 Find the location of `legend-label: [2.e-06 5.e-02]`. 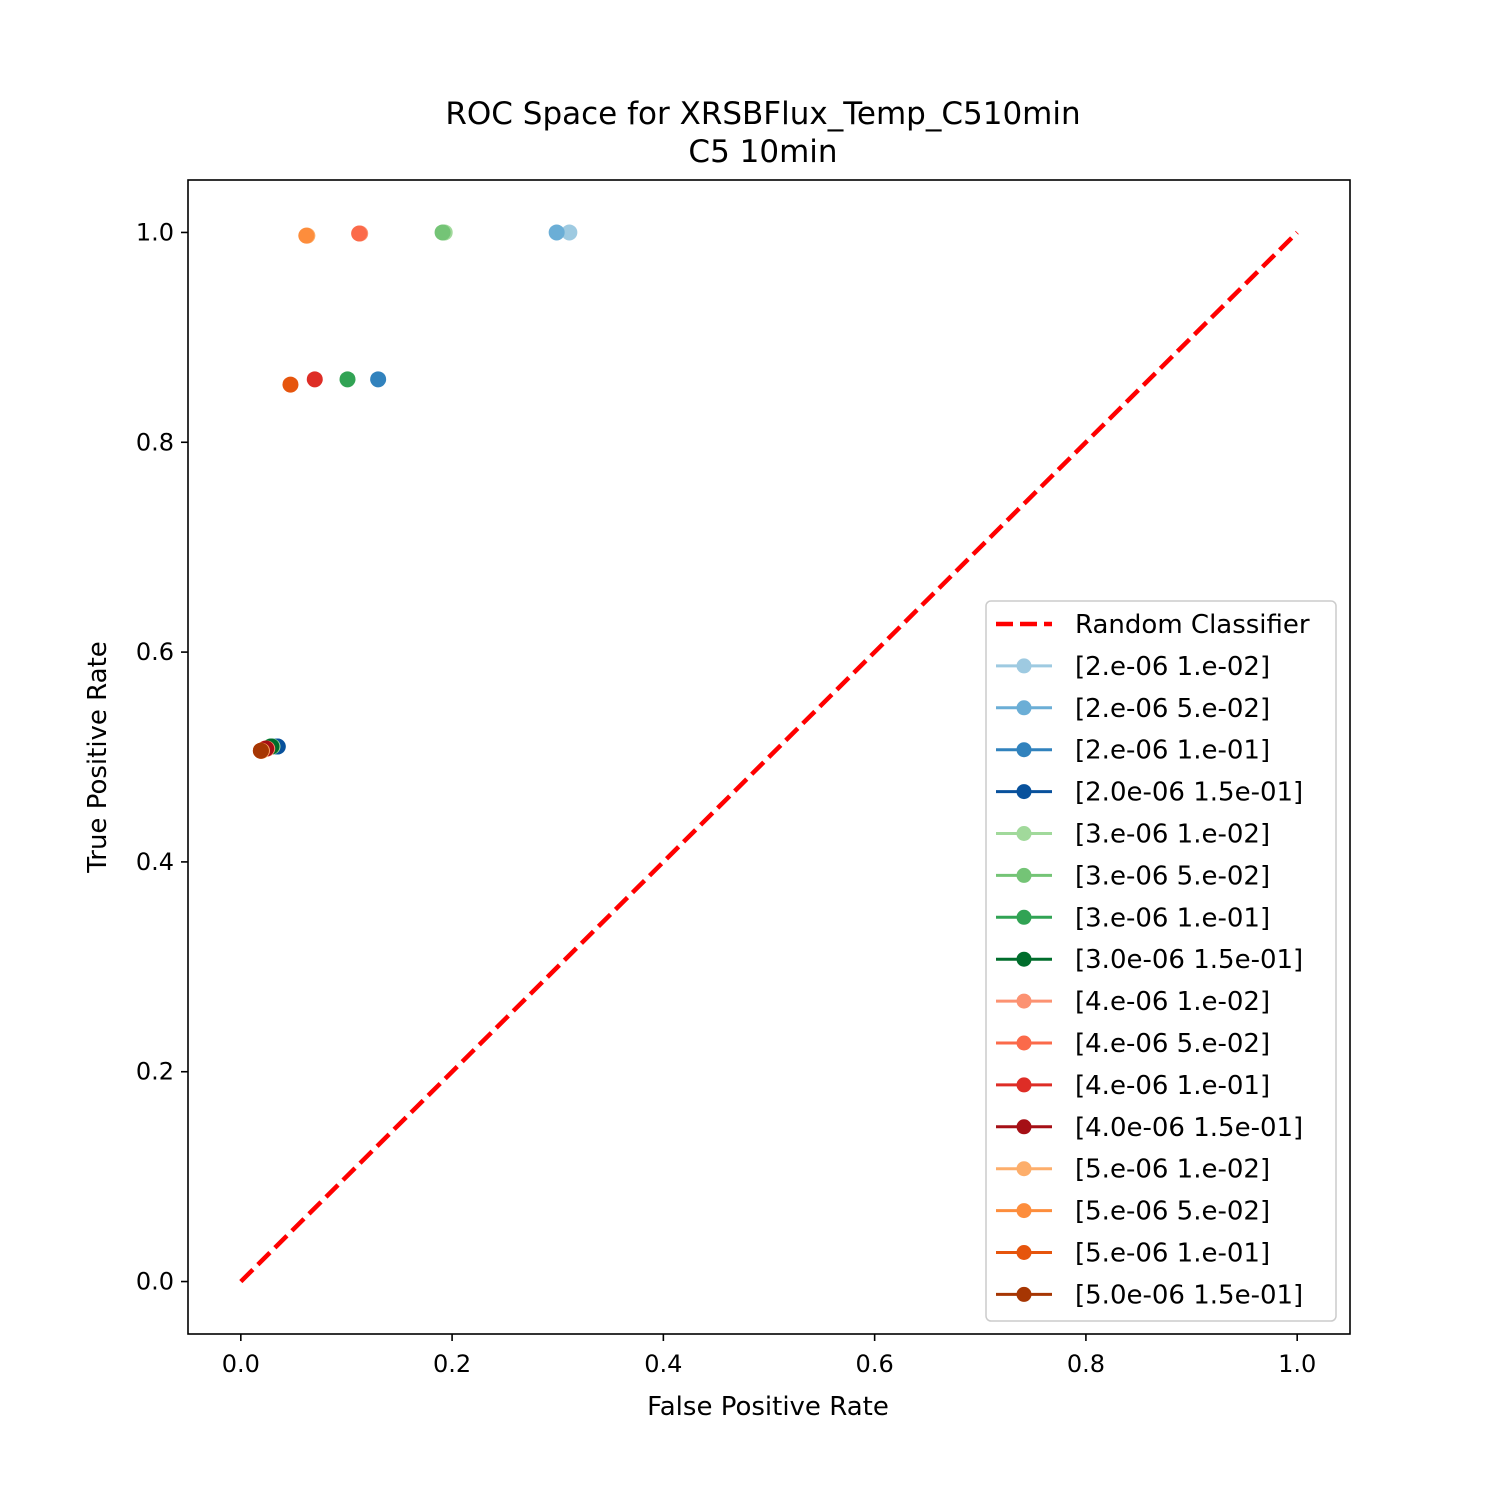

legend-label: [2.e-06 5.e-02] is located at coordinates (1172, 709).